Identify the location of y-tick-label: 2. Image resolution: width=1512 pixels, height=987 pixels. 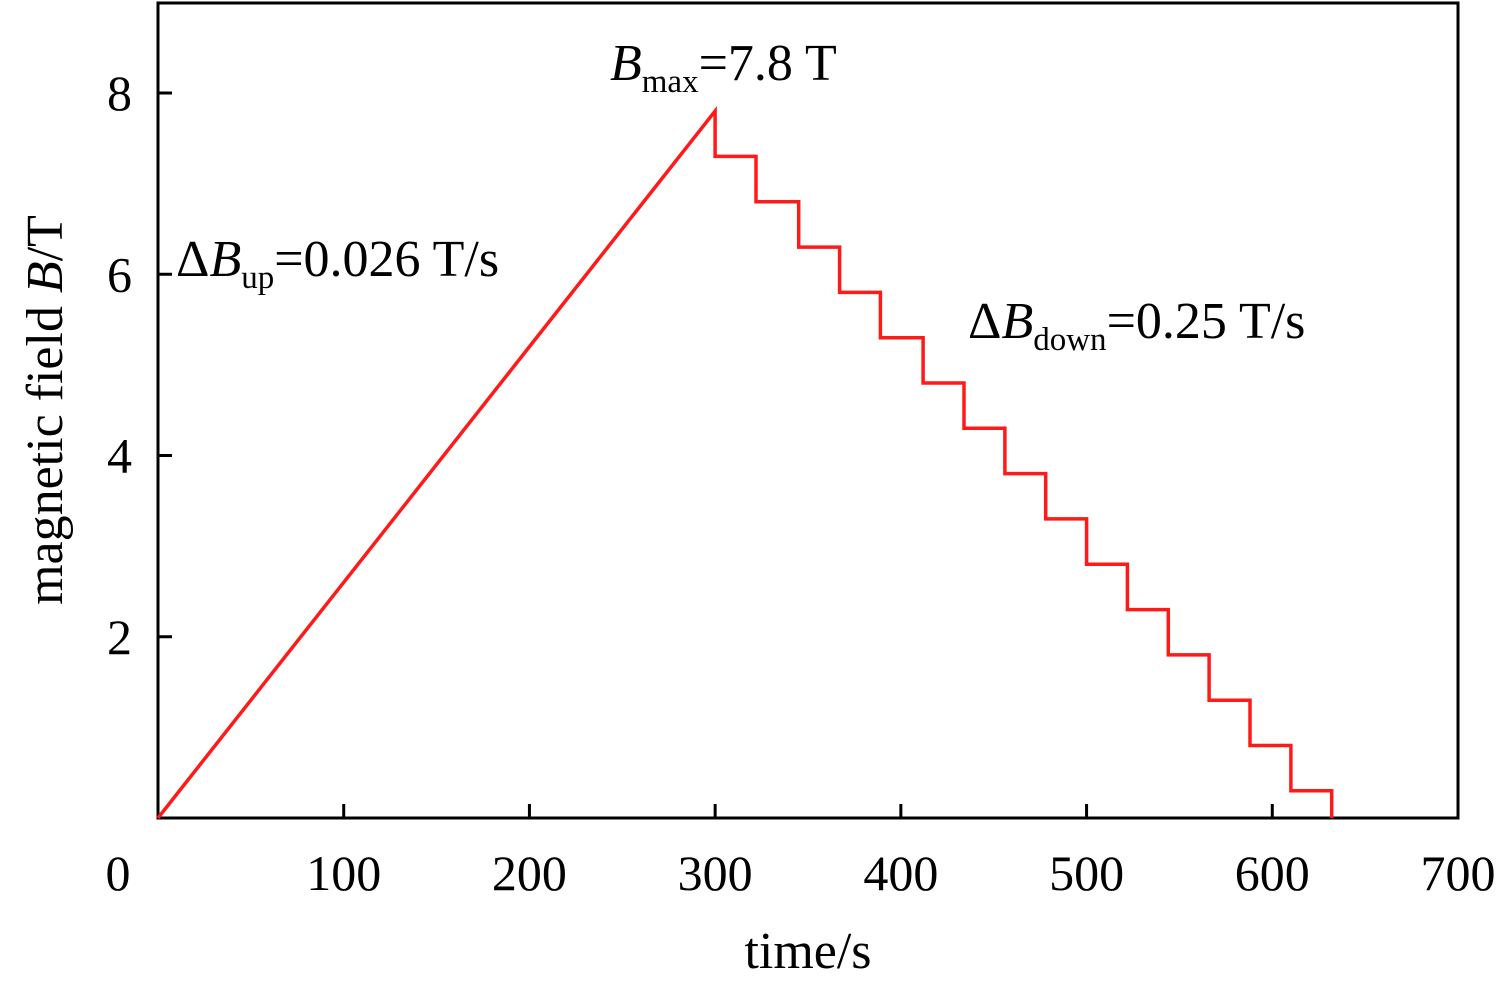
(119, 637).